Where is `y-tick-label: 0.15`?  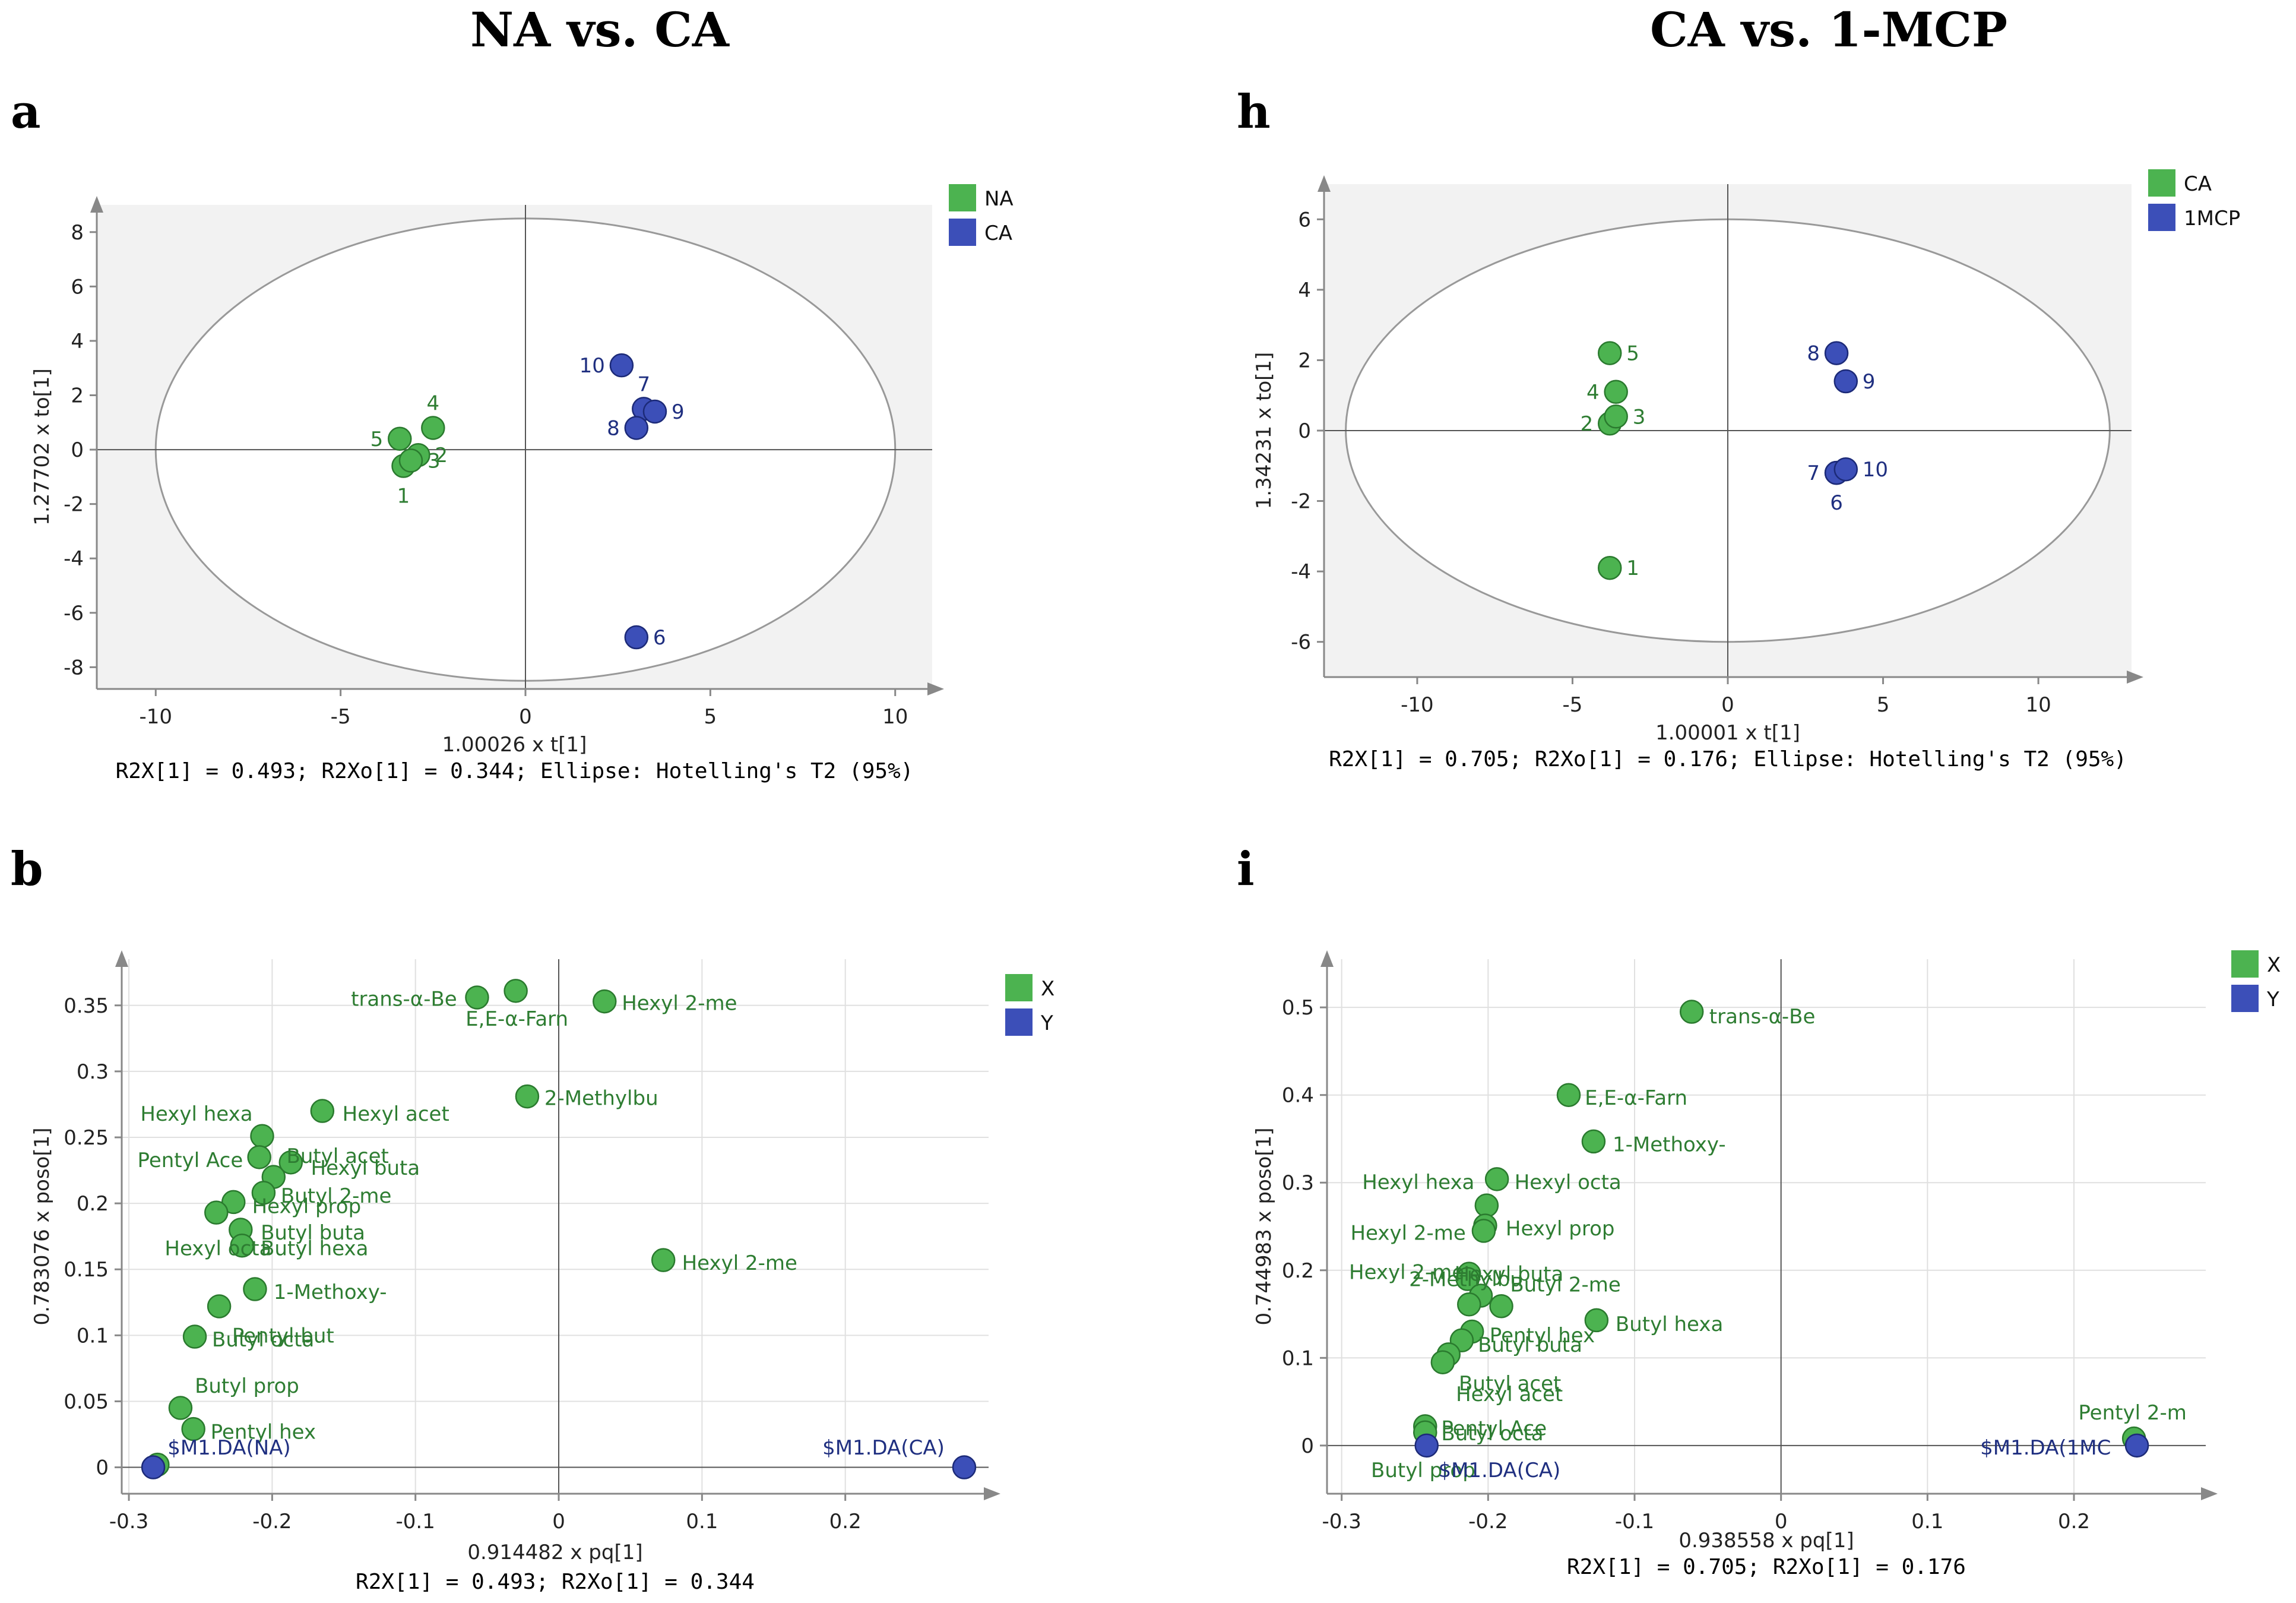
y-tick-label: 0.15 is located at coordinates (86, 1270).